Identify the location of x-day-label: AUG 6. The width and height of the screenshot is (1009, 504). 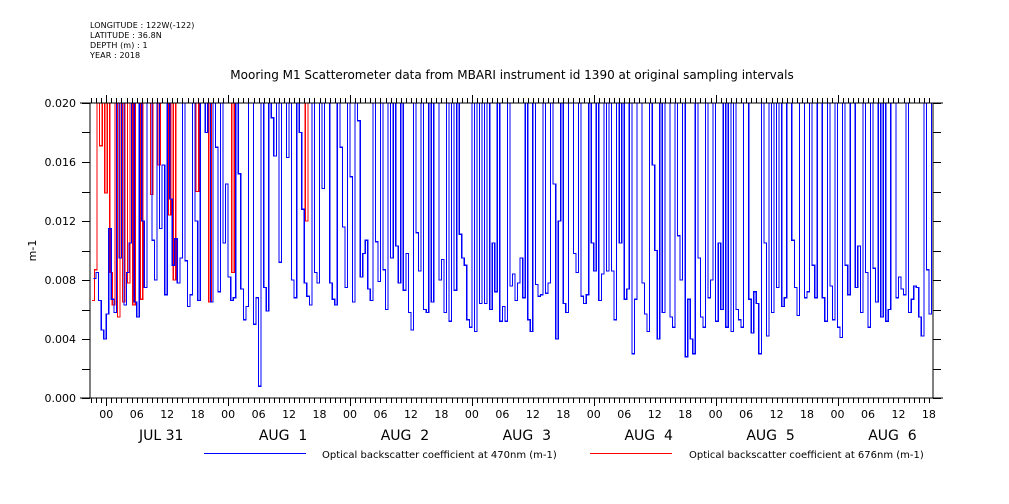
(892, 436).